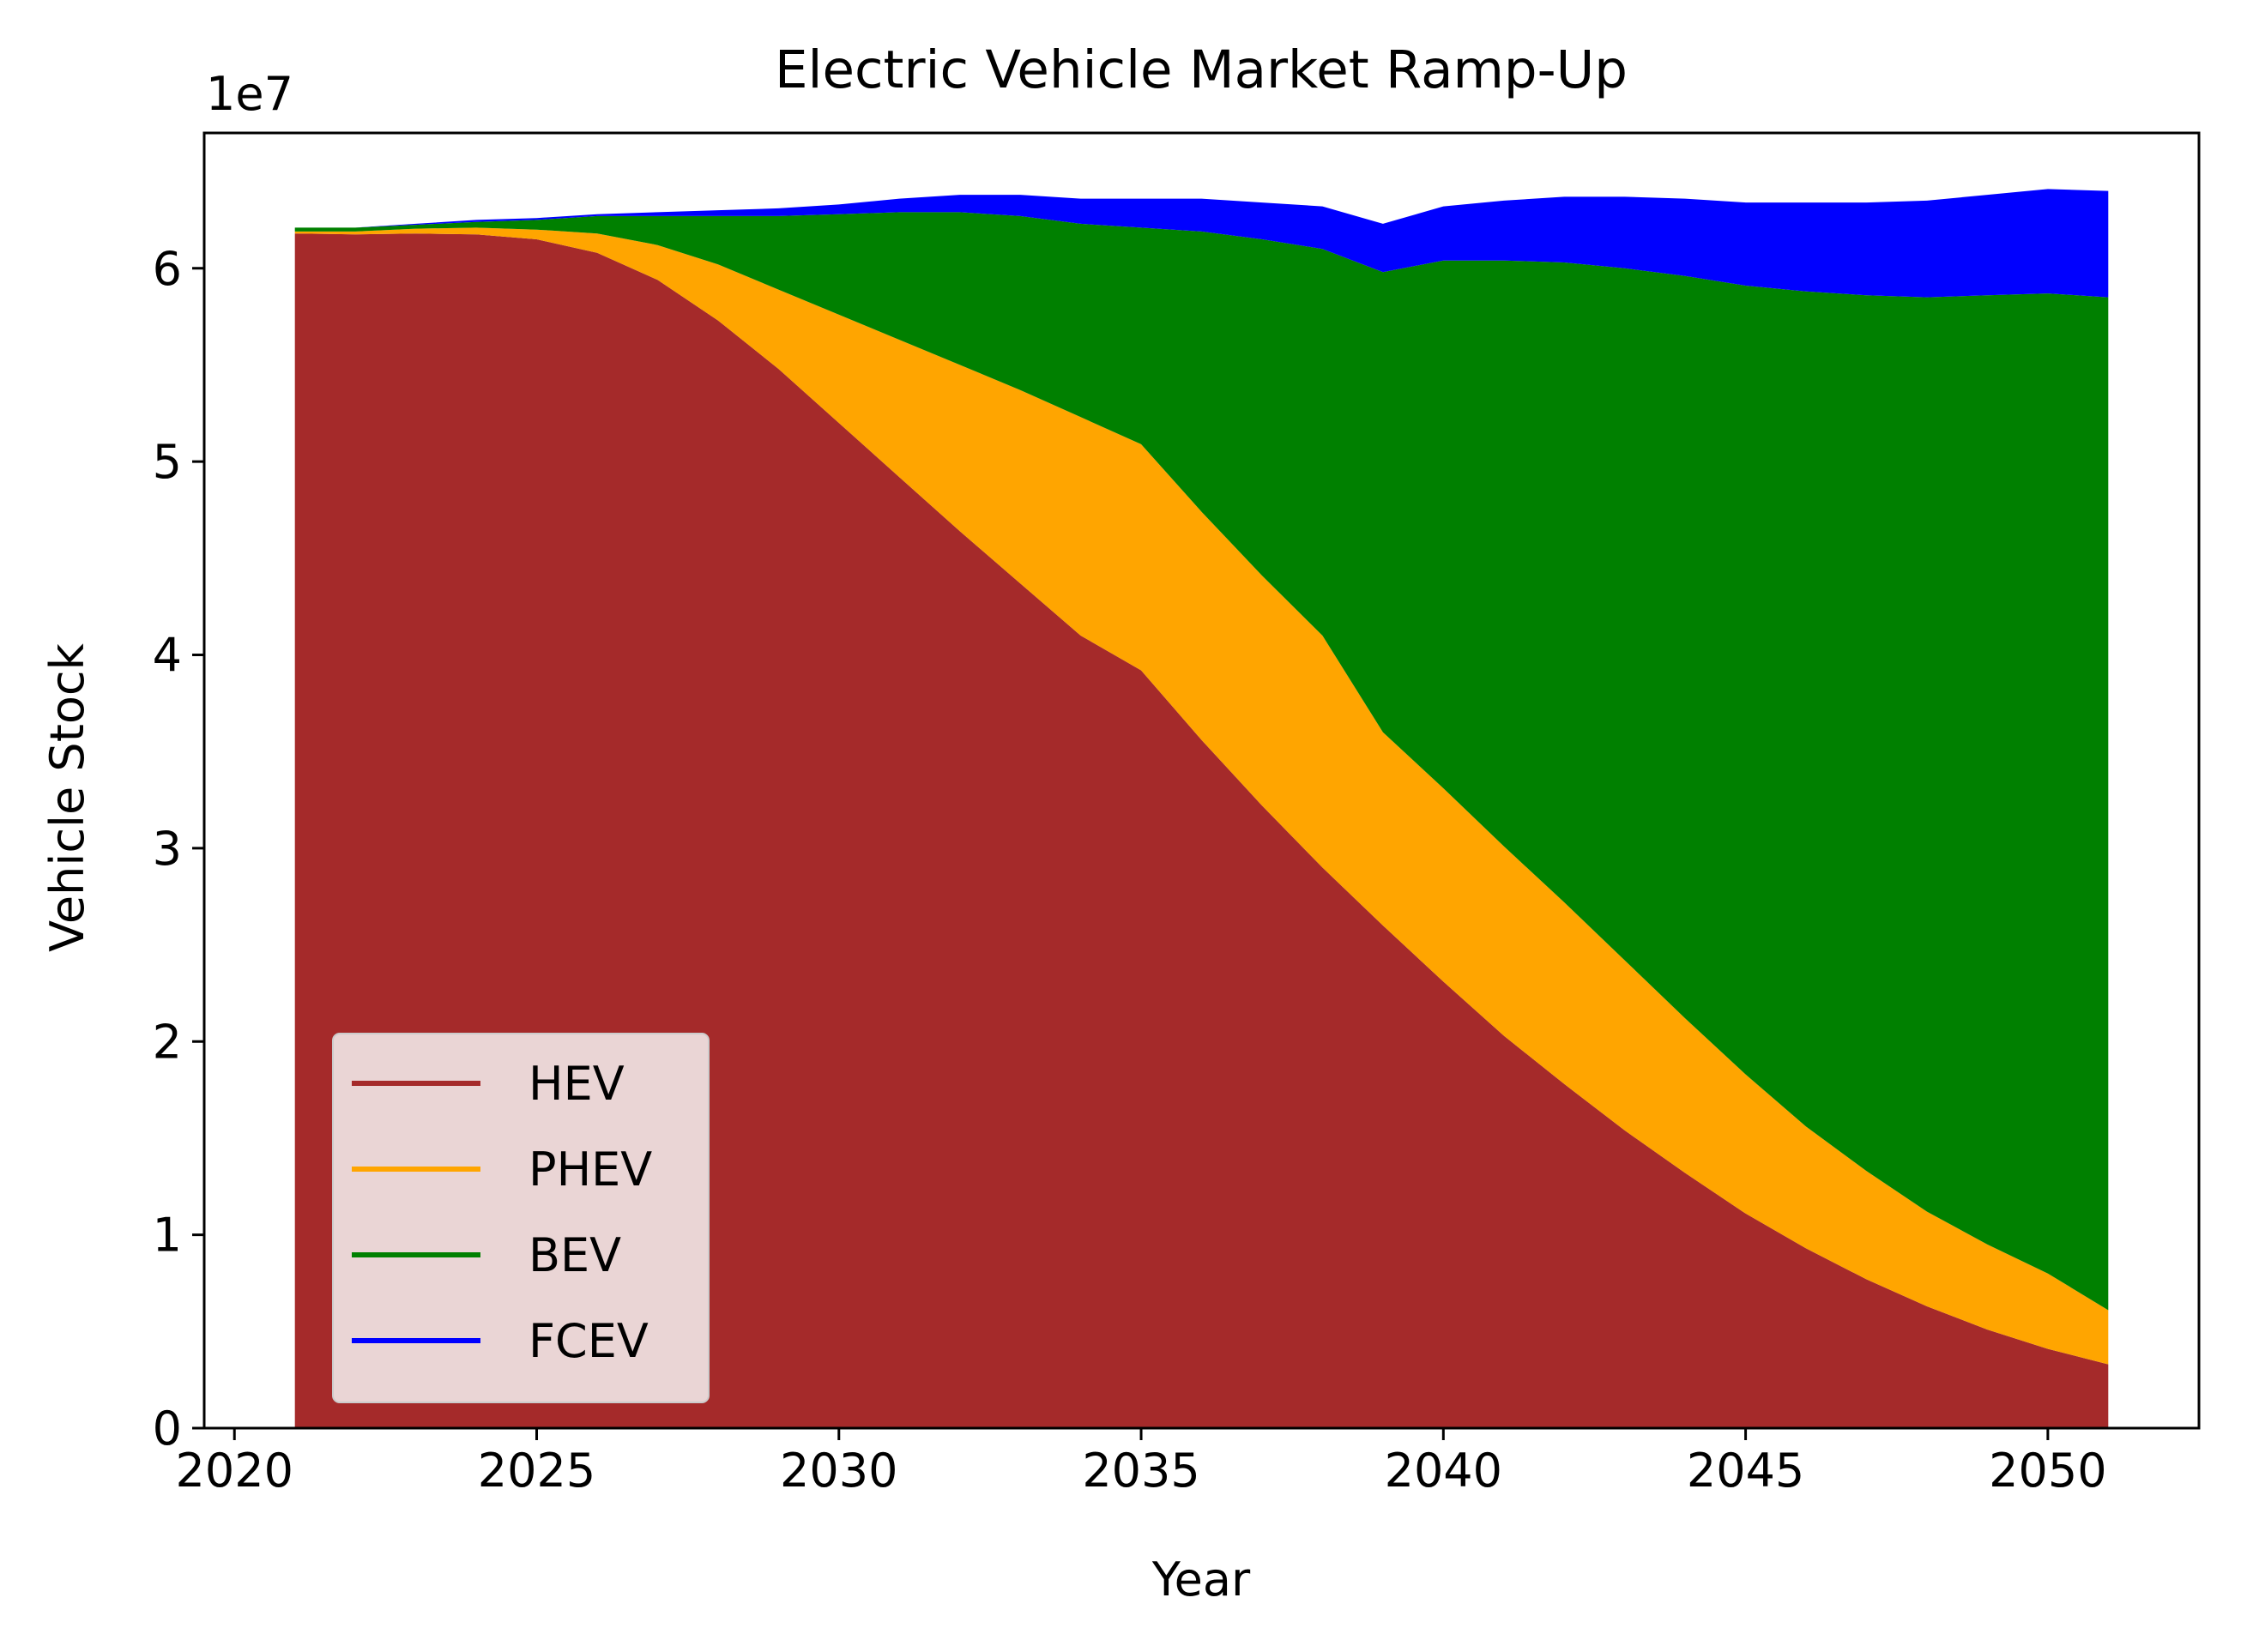 This screenshot has height=1652, width=2241. I want to click on x-axis-label: Year, so click(1201, 1580).